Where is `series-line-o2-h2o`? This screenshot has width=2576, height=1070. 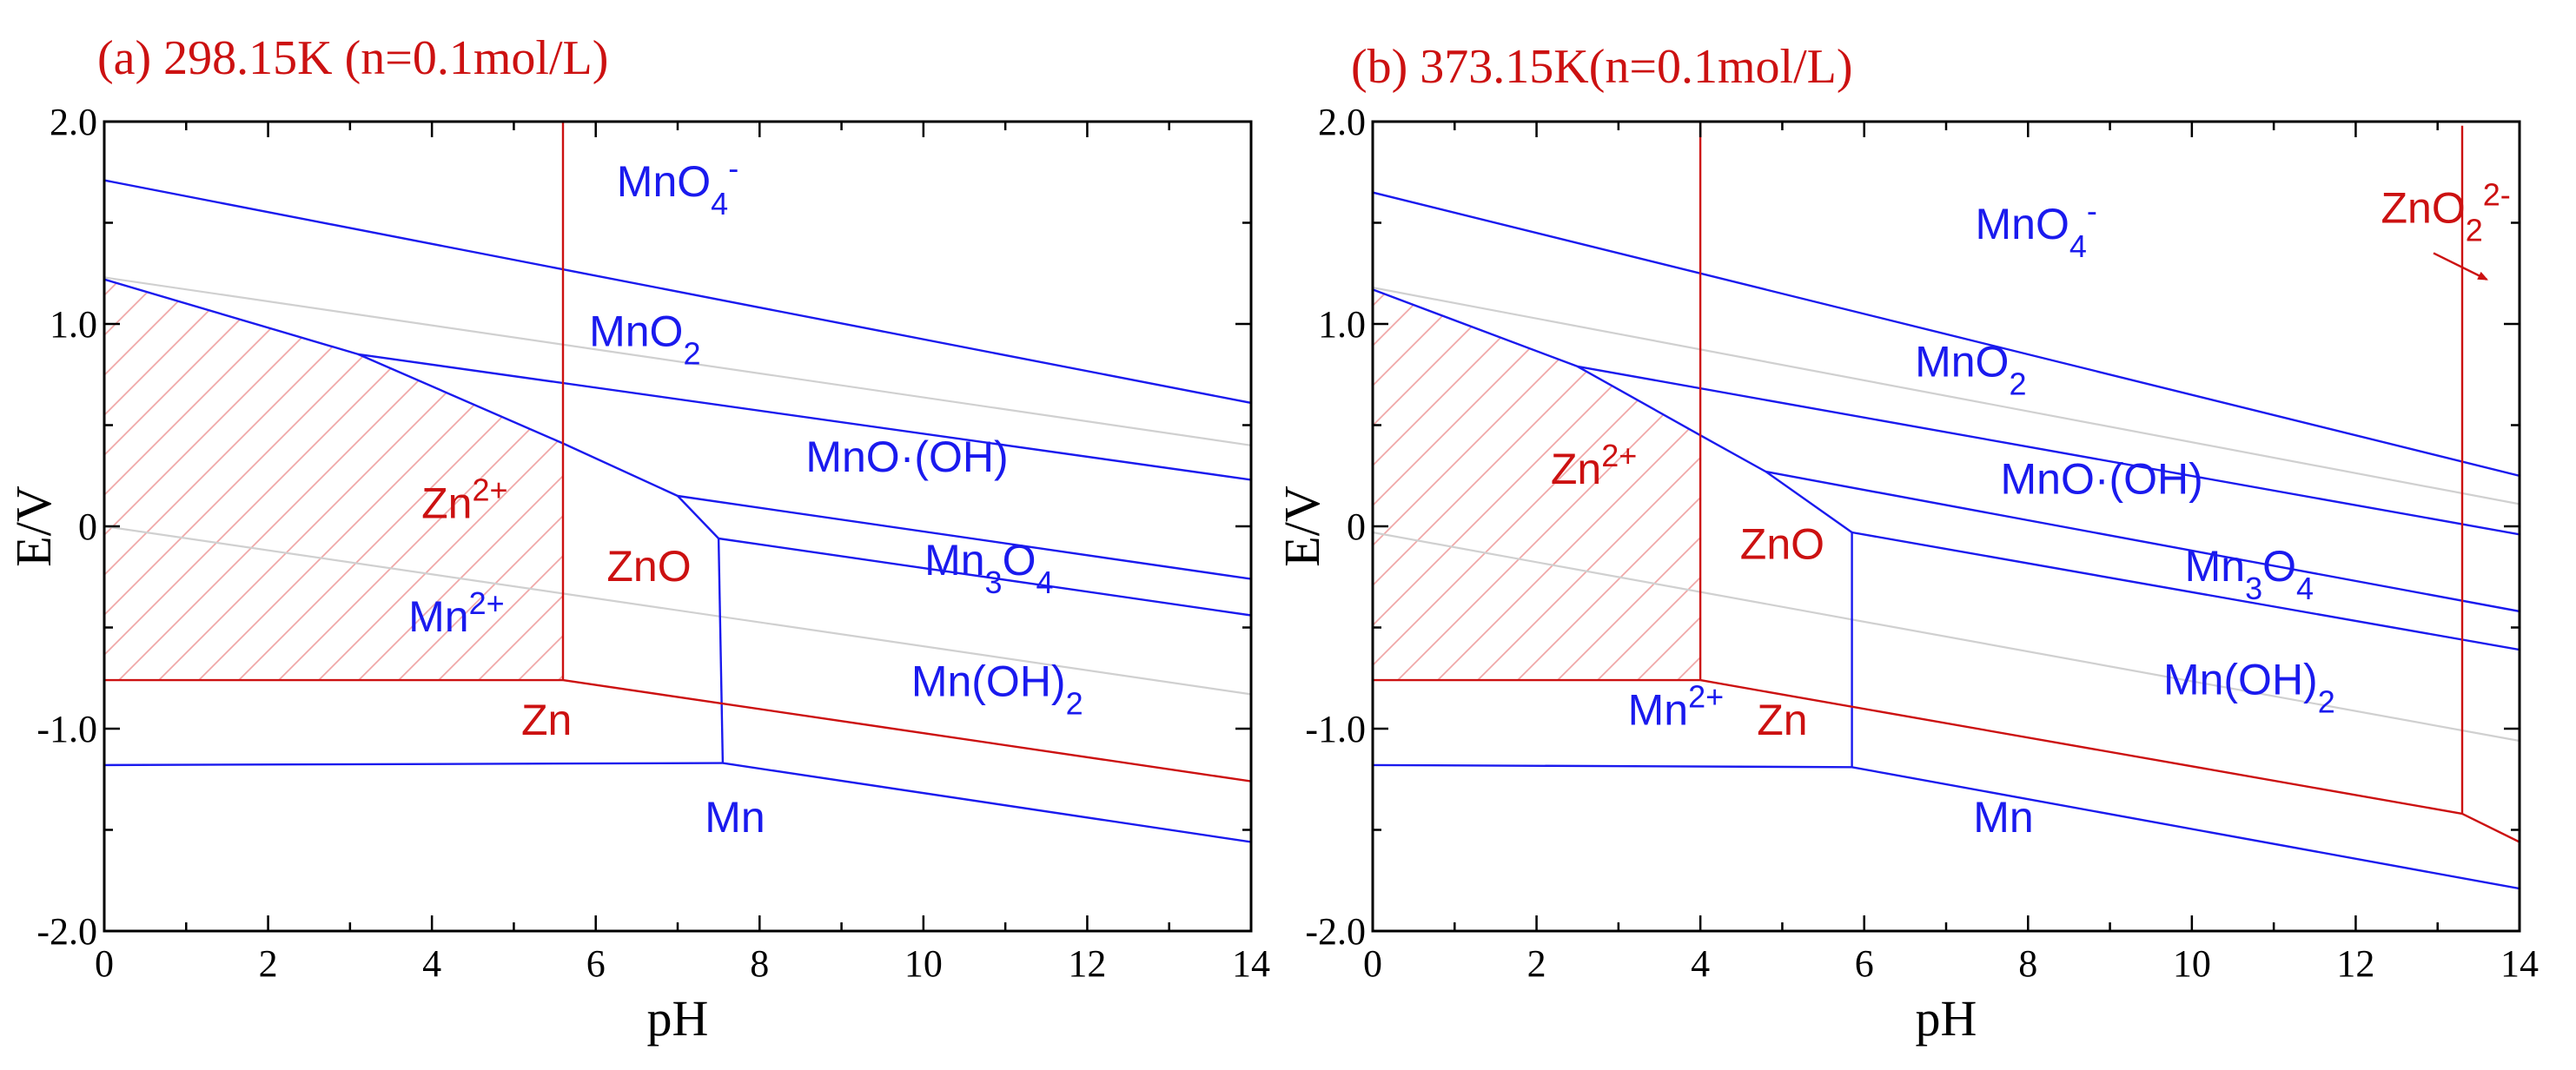 series-line-o2-h2o is located at coordinates (677, 361).